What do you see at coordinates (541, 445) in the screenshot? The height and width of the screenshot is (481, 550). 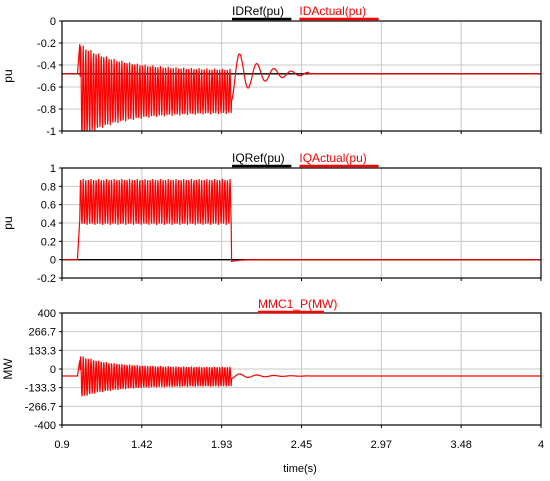 I see `x-tick-label: 4` at bounding box center [541, 445].